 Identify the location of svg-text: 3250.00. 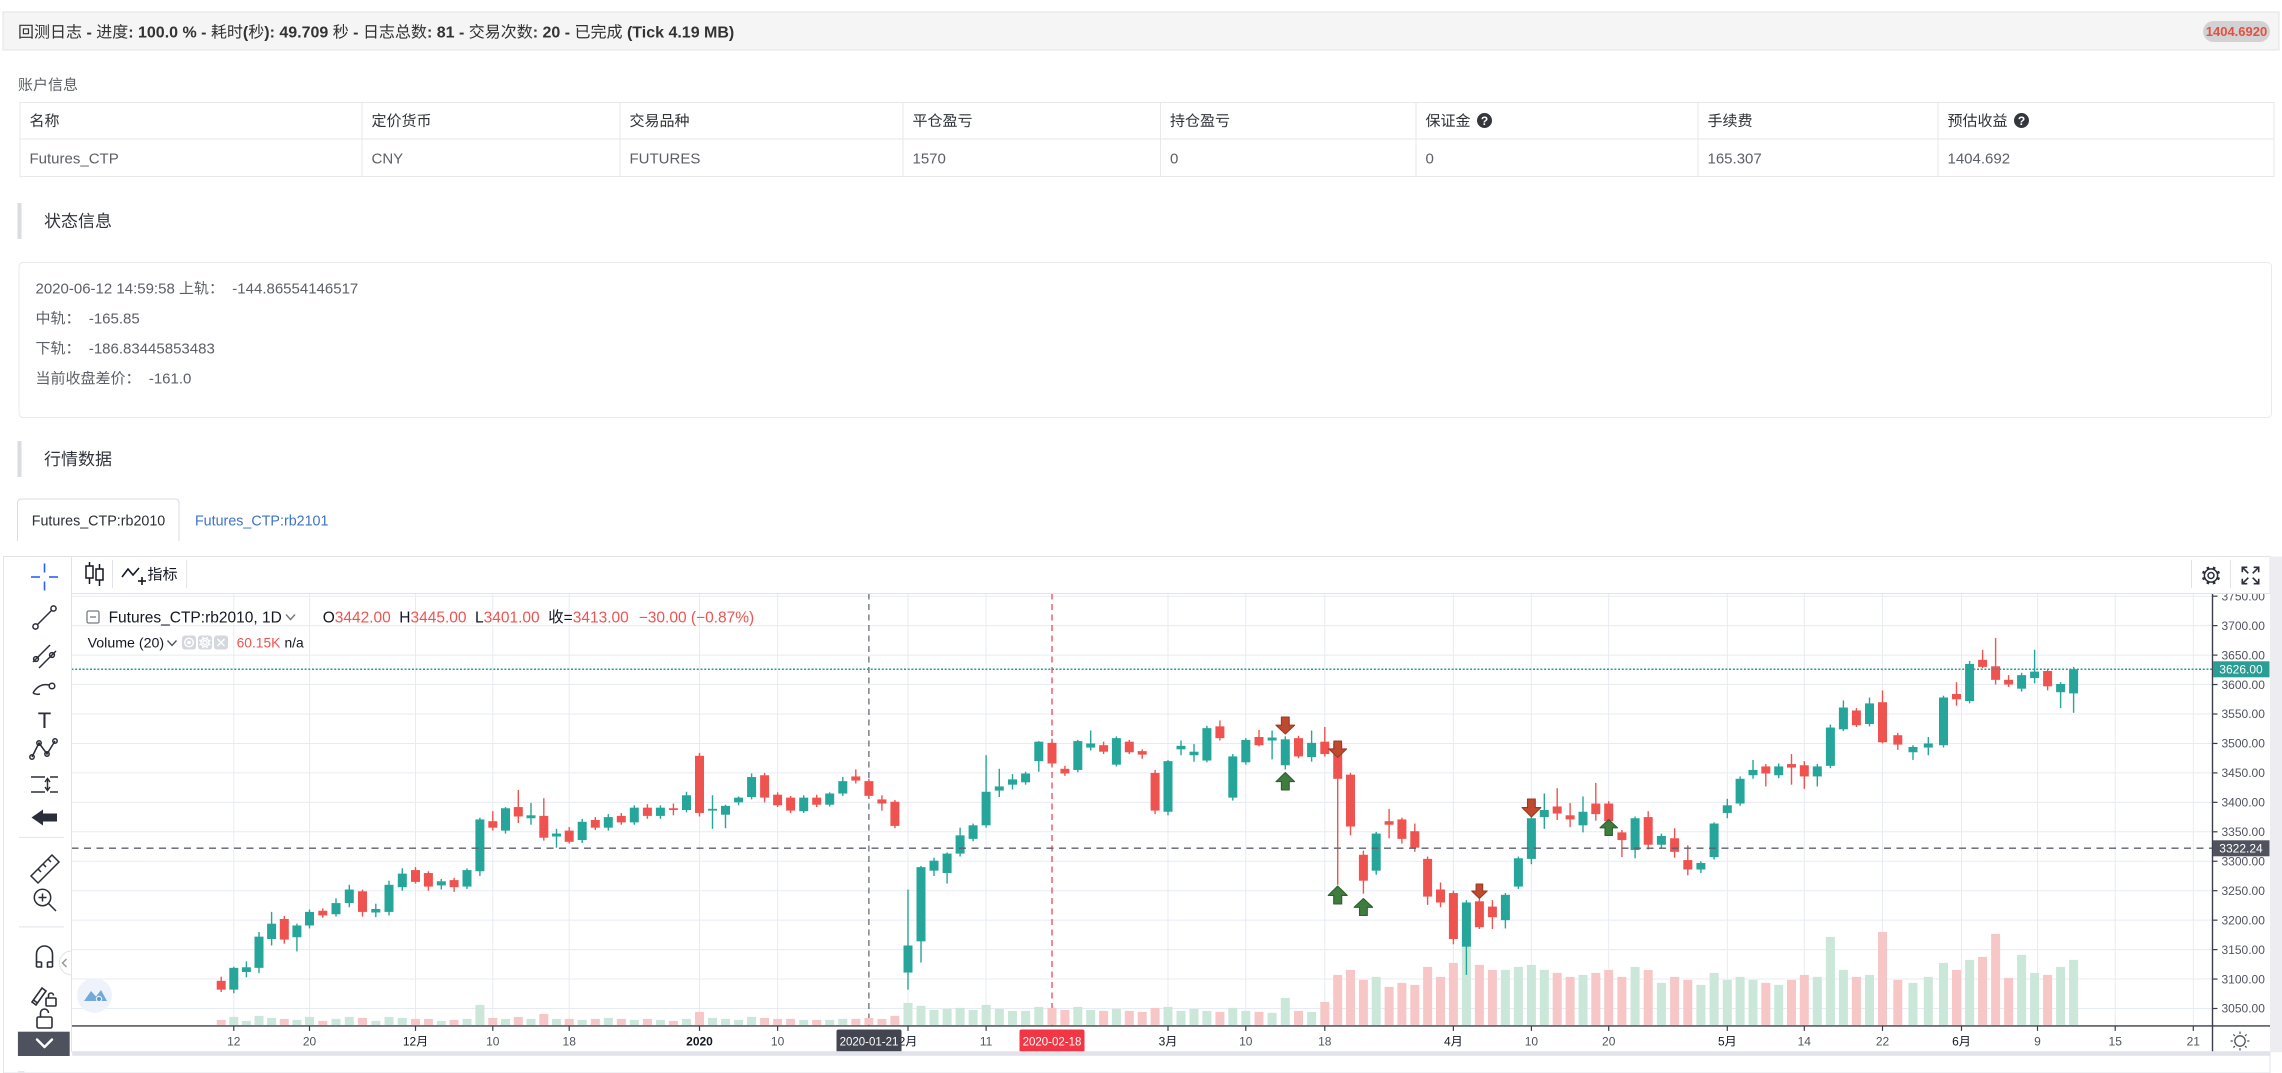
(2244, 891).